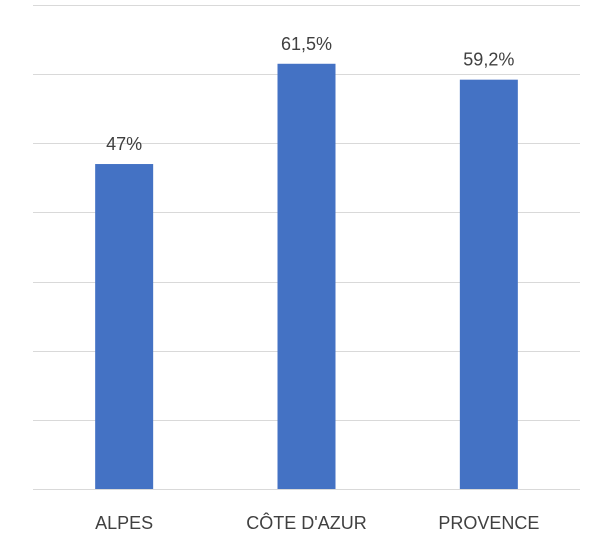  I want to click on data-label: 59,2%, so click(488, 60).